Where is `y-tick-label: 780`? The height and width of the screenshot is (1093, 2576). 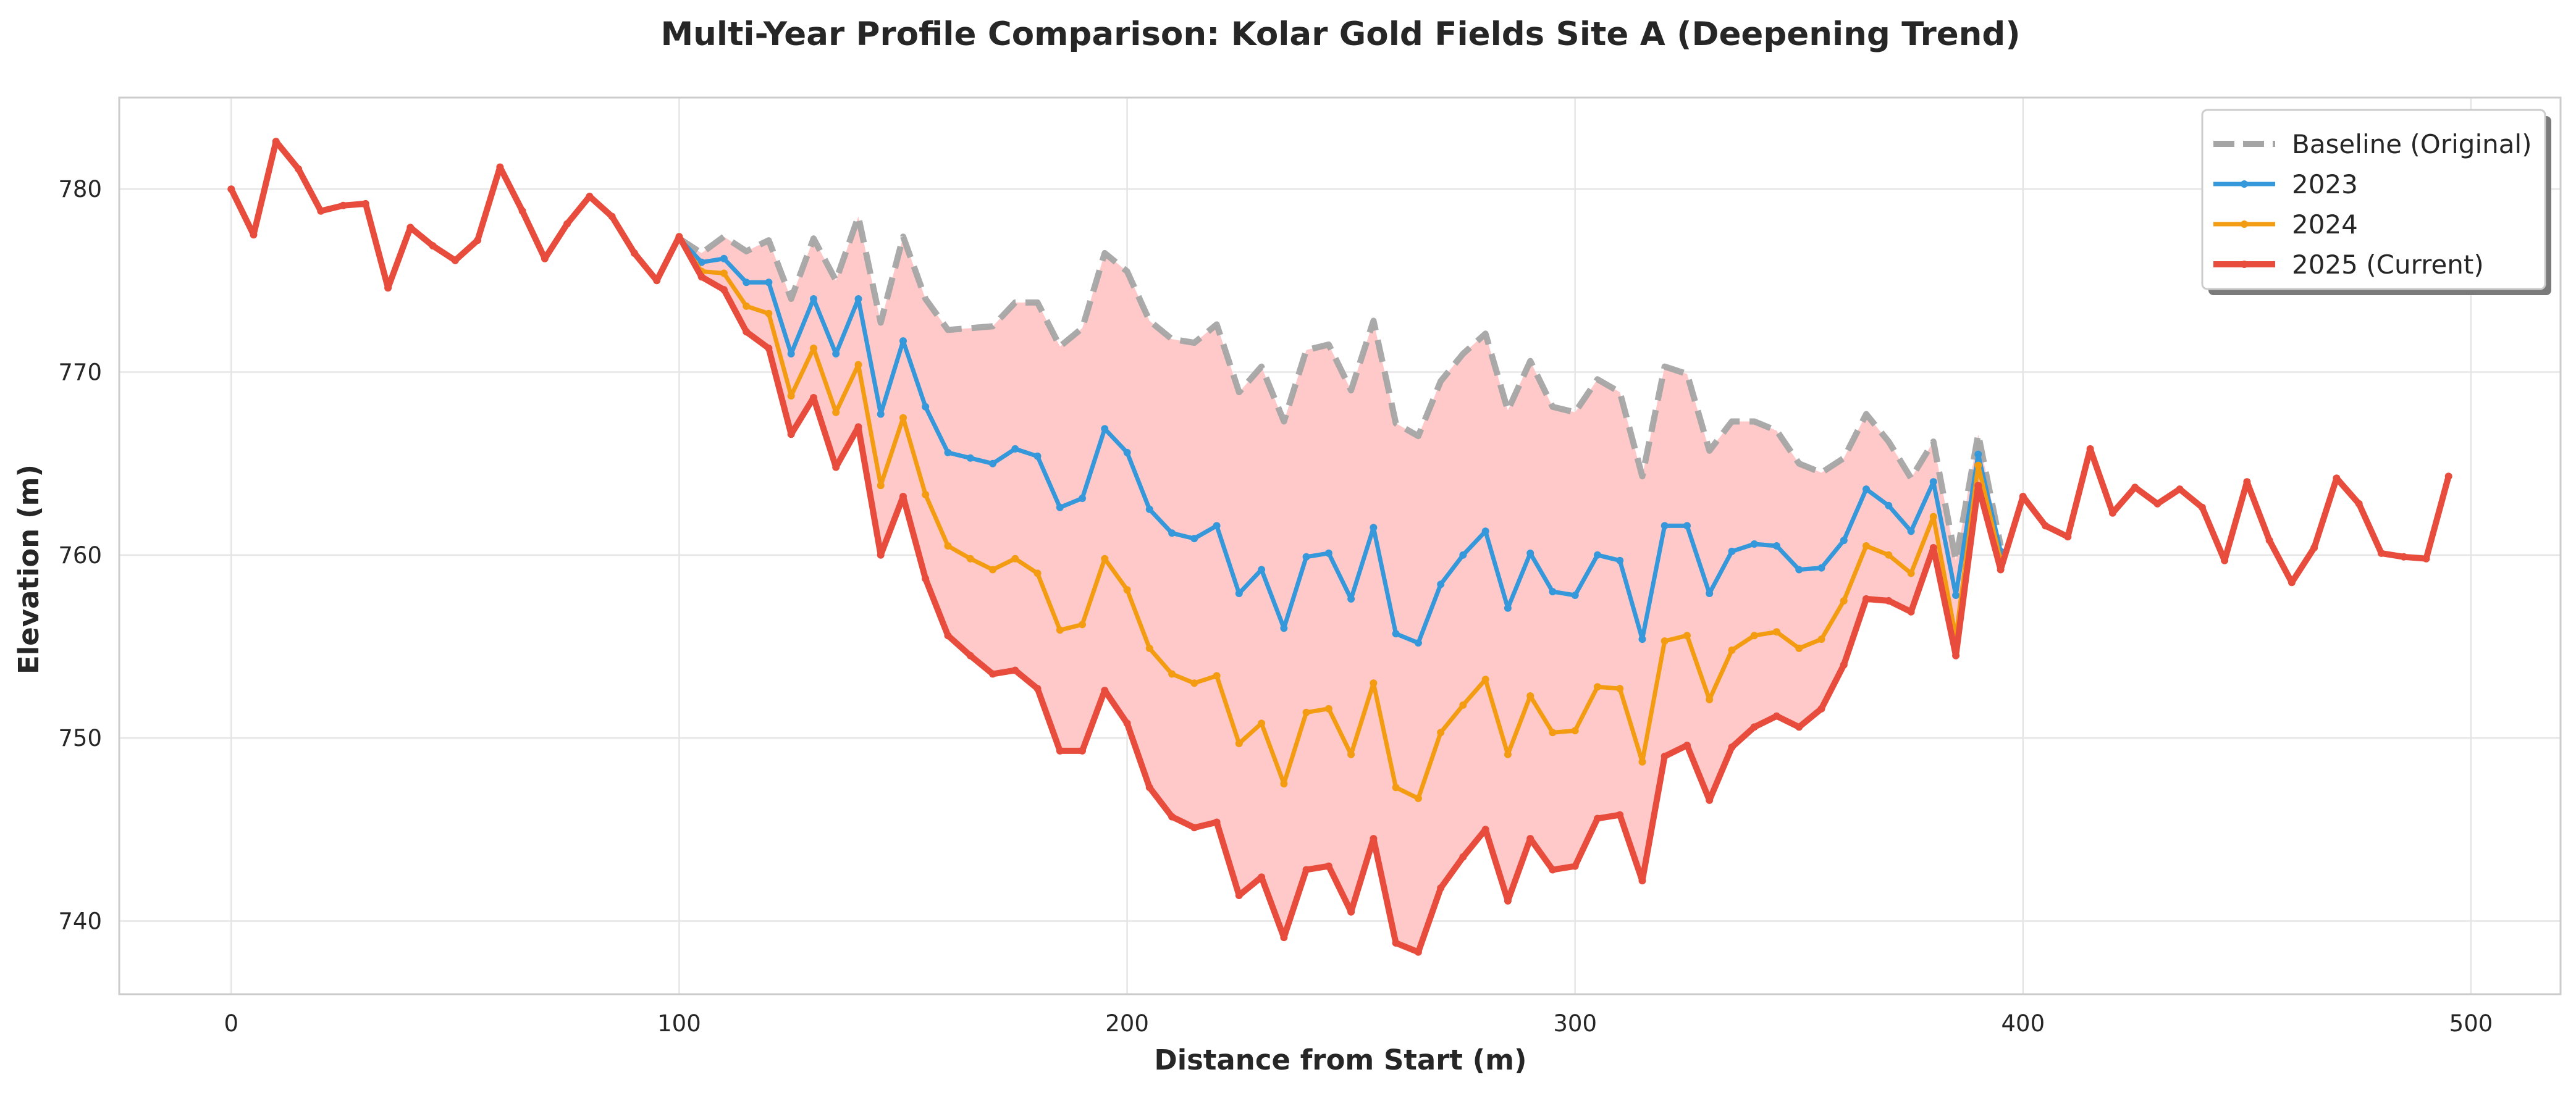
y-tick-label: 780 is located at coordinates (80, 189).